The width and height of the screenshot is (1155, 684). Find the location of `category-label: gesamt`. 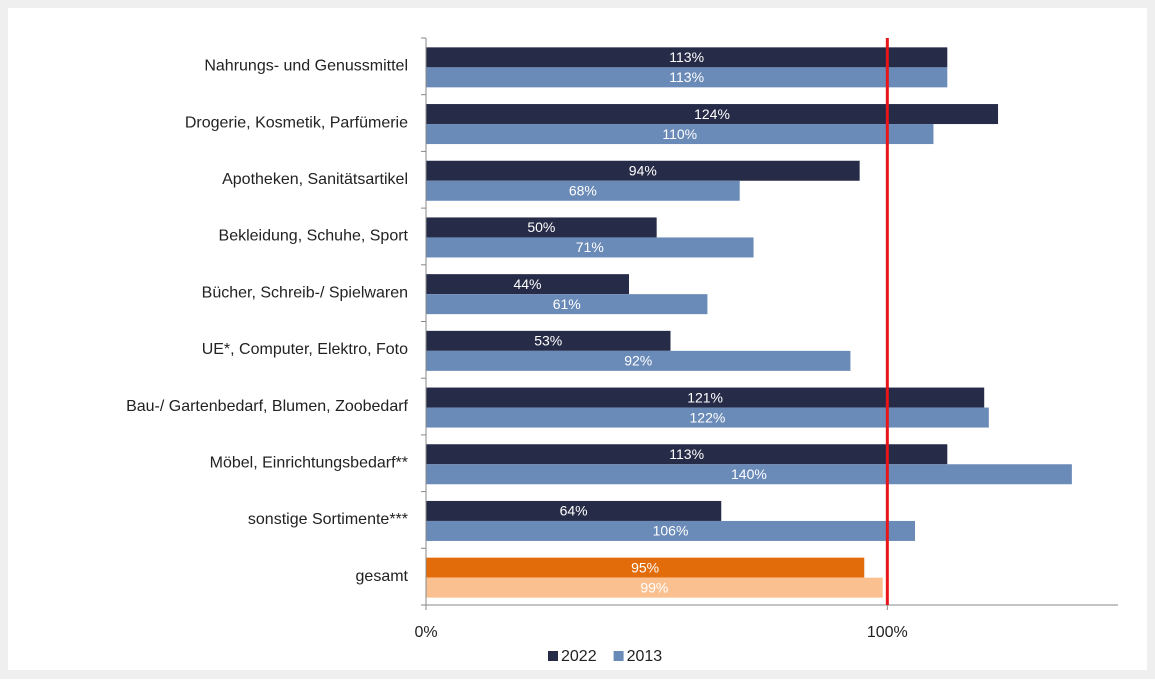

category-label: gesamt is located at coordinates (382, 576).